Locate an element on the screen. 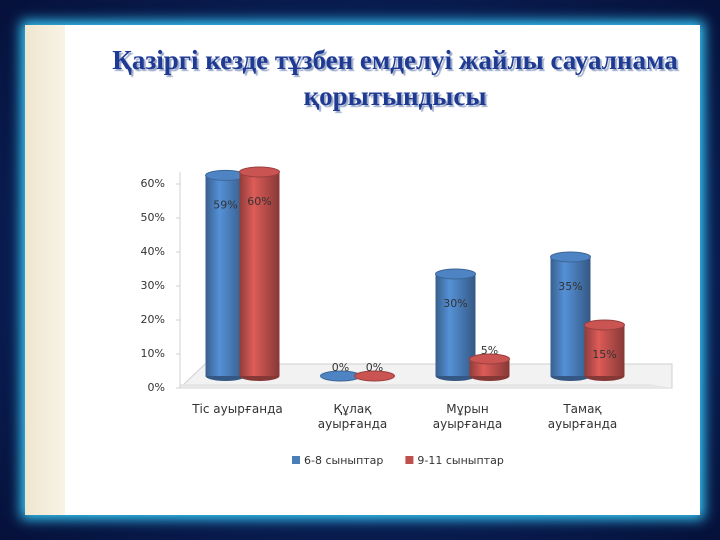 This screenshot has width=720, height=540. value-label: 59% is located at coordinates (225, 204).